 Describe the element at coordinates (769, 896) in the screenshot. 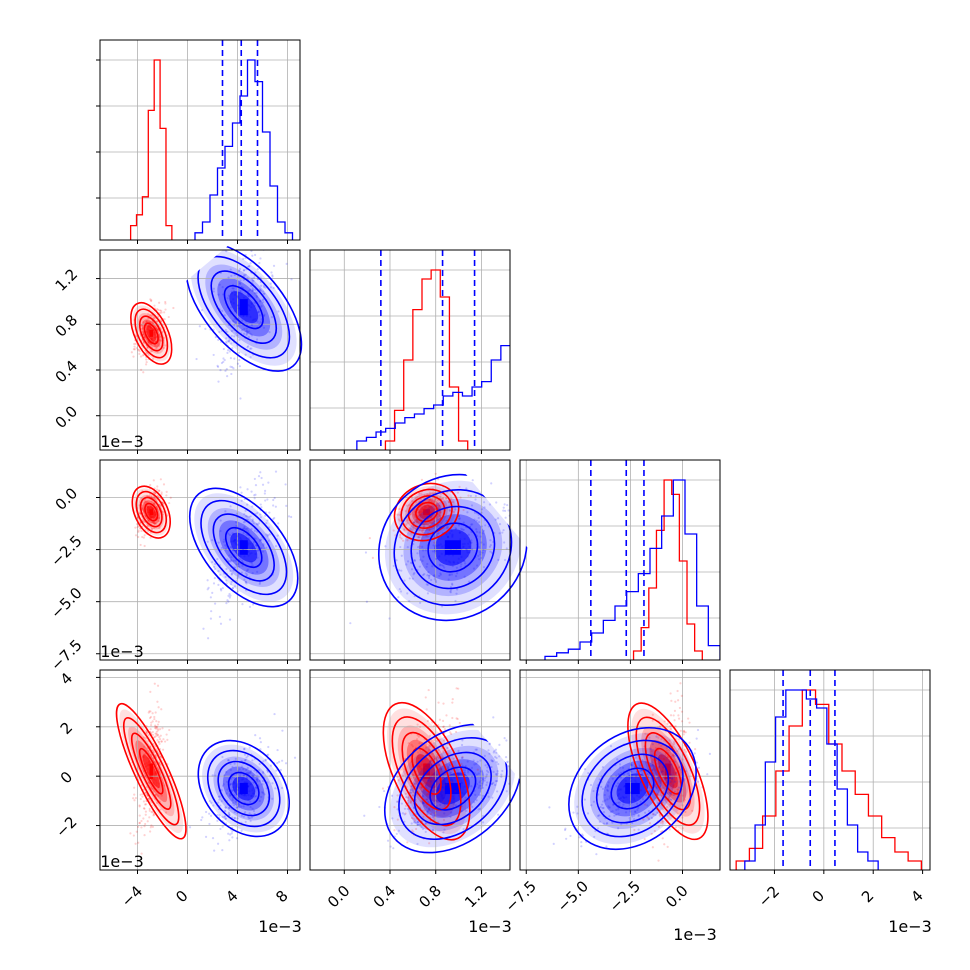

I see `x-tick-label: −2` at that location.